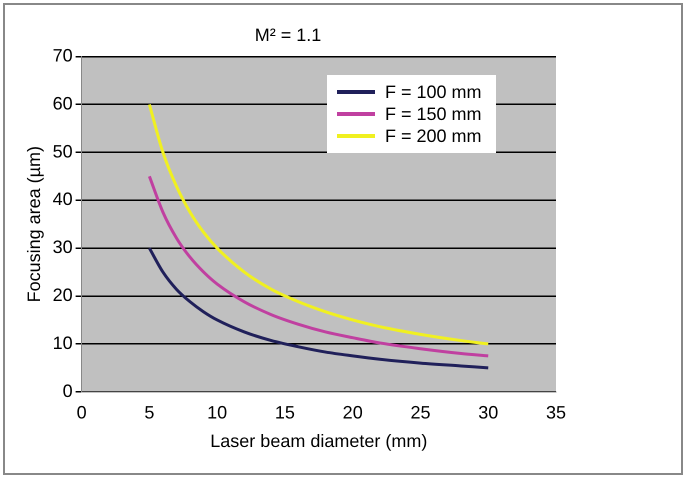  I want to click on y-axis-title: Focusing area (µm), so click(34, 224).